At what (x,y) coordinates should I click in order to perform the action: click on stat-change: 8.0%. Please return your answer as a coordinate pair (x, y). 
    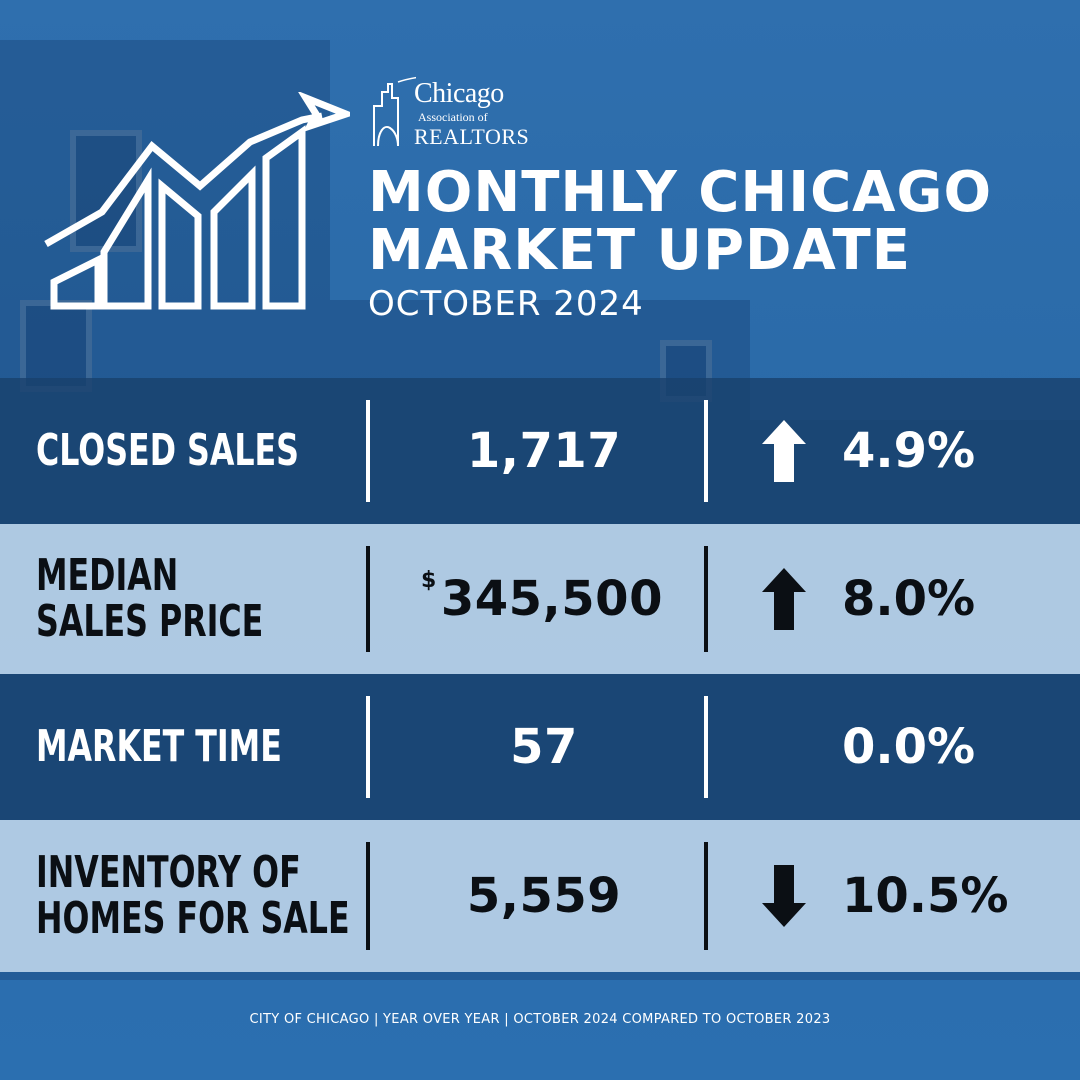
    Looking at the image, I should click on (867, 599).